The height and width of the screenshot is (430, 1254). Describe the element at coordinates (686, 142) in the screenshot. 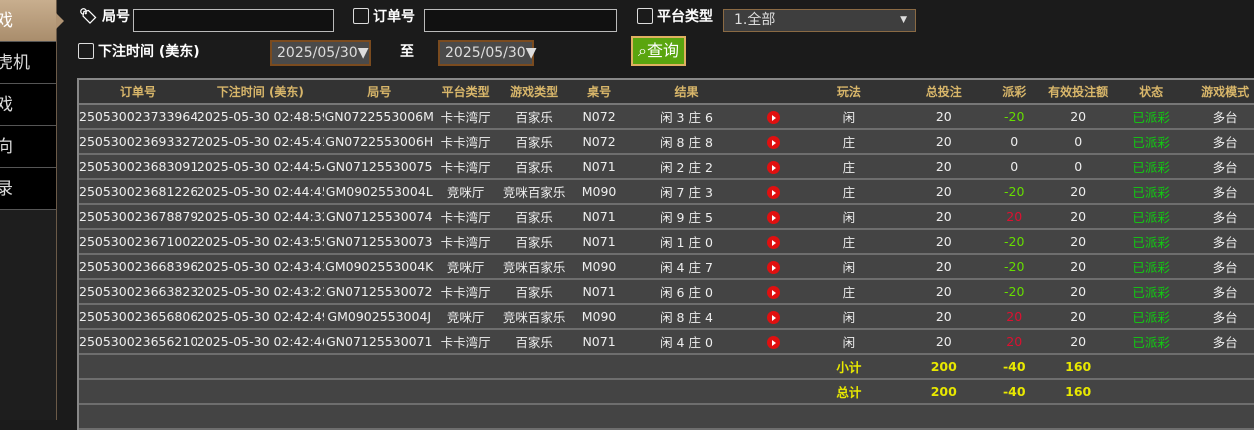

I see `cell-result: 闲 8 庄 8` at that location.